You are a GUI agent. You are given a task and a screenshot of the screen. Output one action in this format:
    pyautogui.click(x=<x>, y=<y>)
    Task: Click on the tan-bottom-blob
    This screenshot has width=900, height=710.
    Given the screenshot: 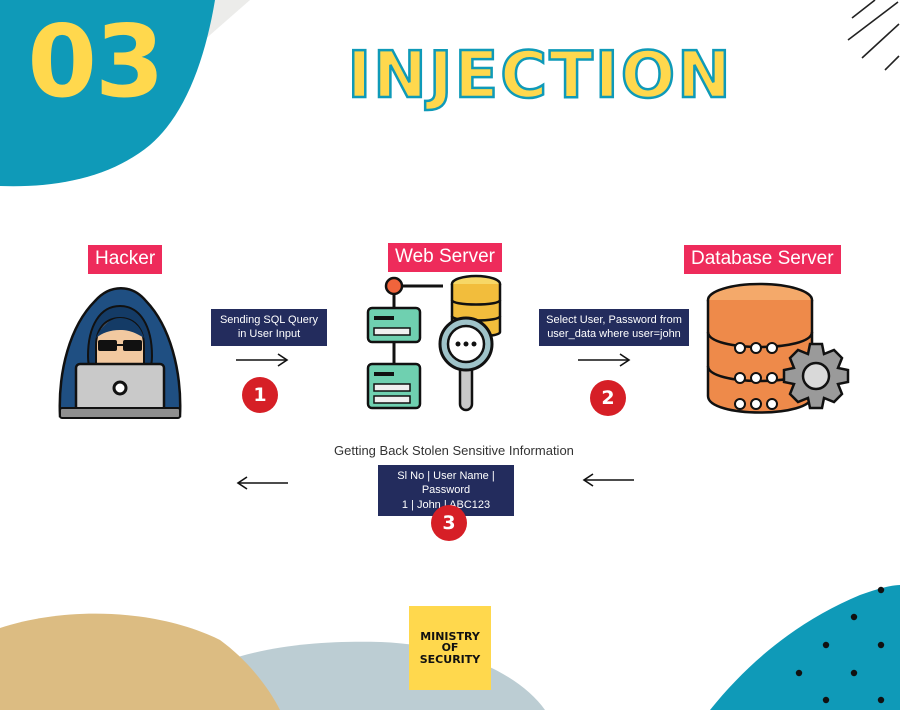 What is the action you would take?
    pyautogui.click(x=140, y=661)
    